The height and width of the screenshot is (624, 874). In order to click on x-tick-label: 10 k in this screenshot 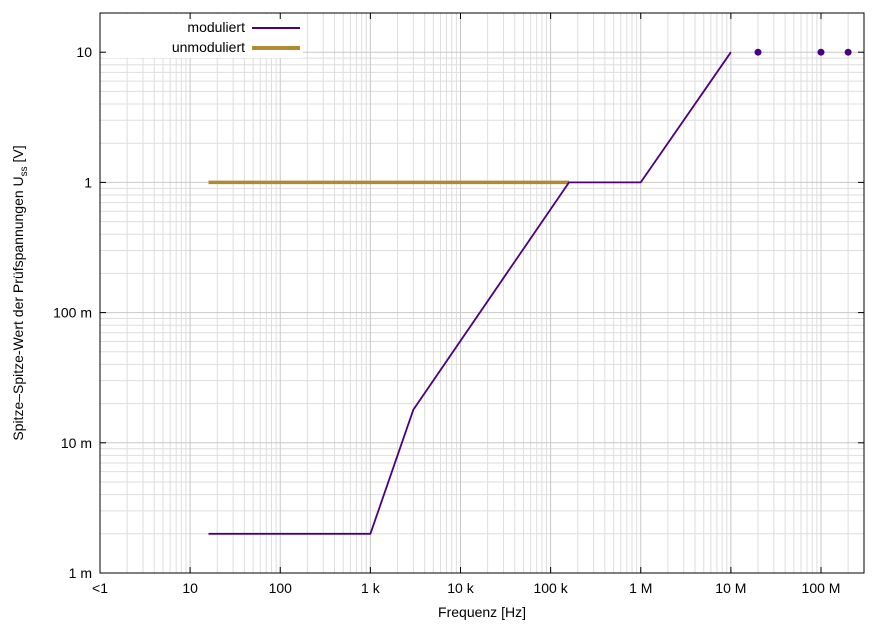, I will do `click(460, 588)`.